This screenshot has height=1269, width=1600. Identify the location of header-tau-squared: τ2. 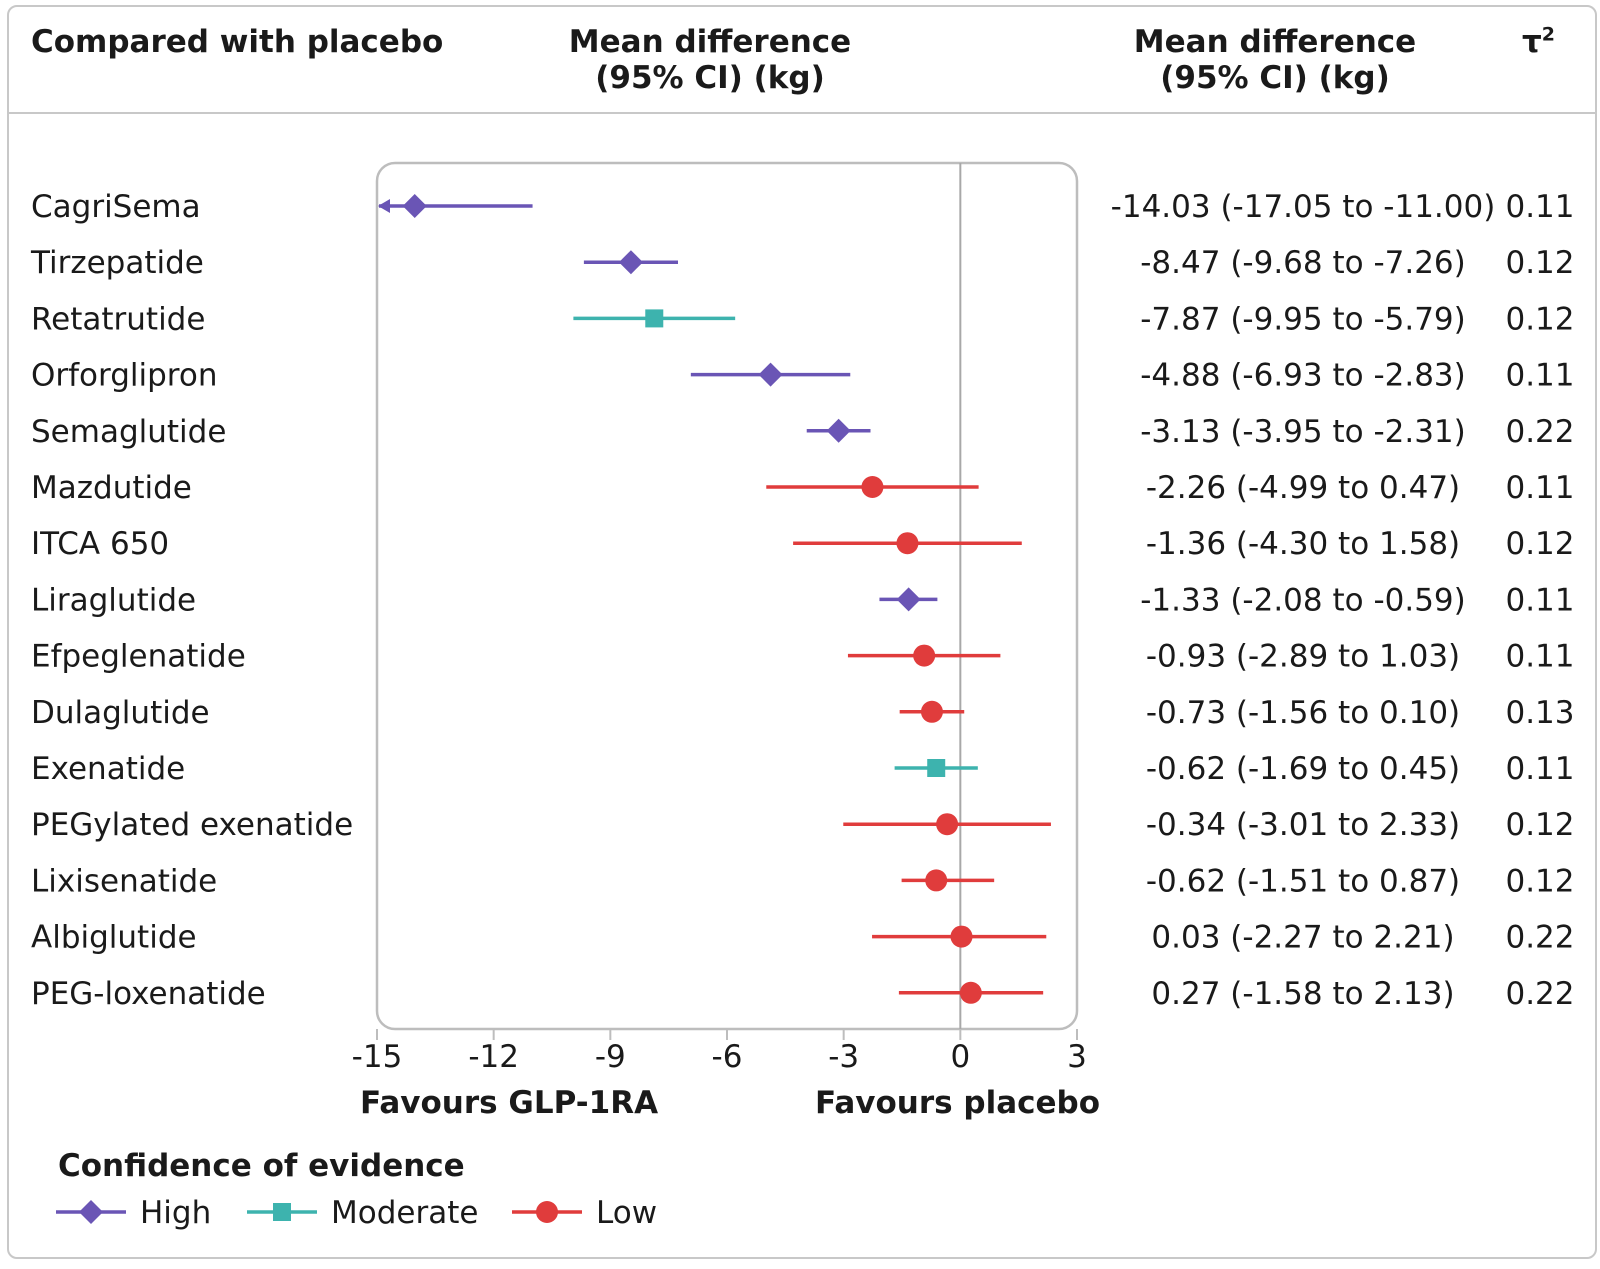
(1538, 42).